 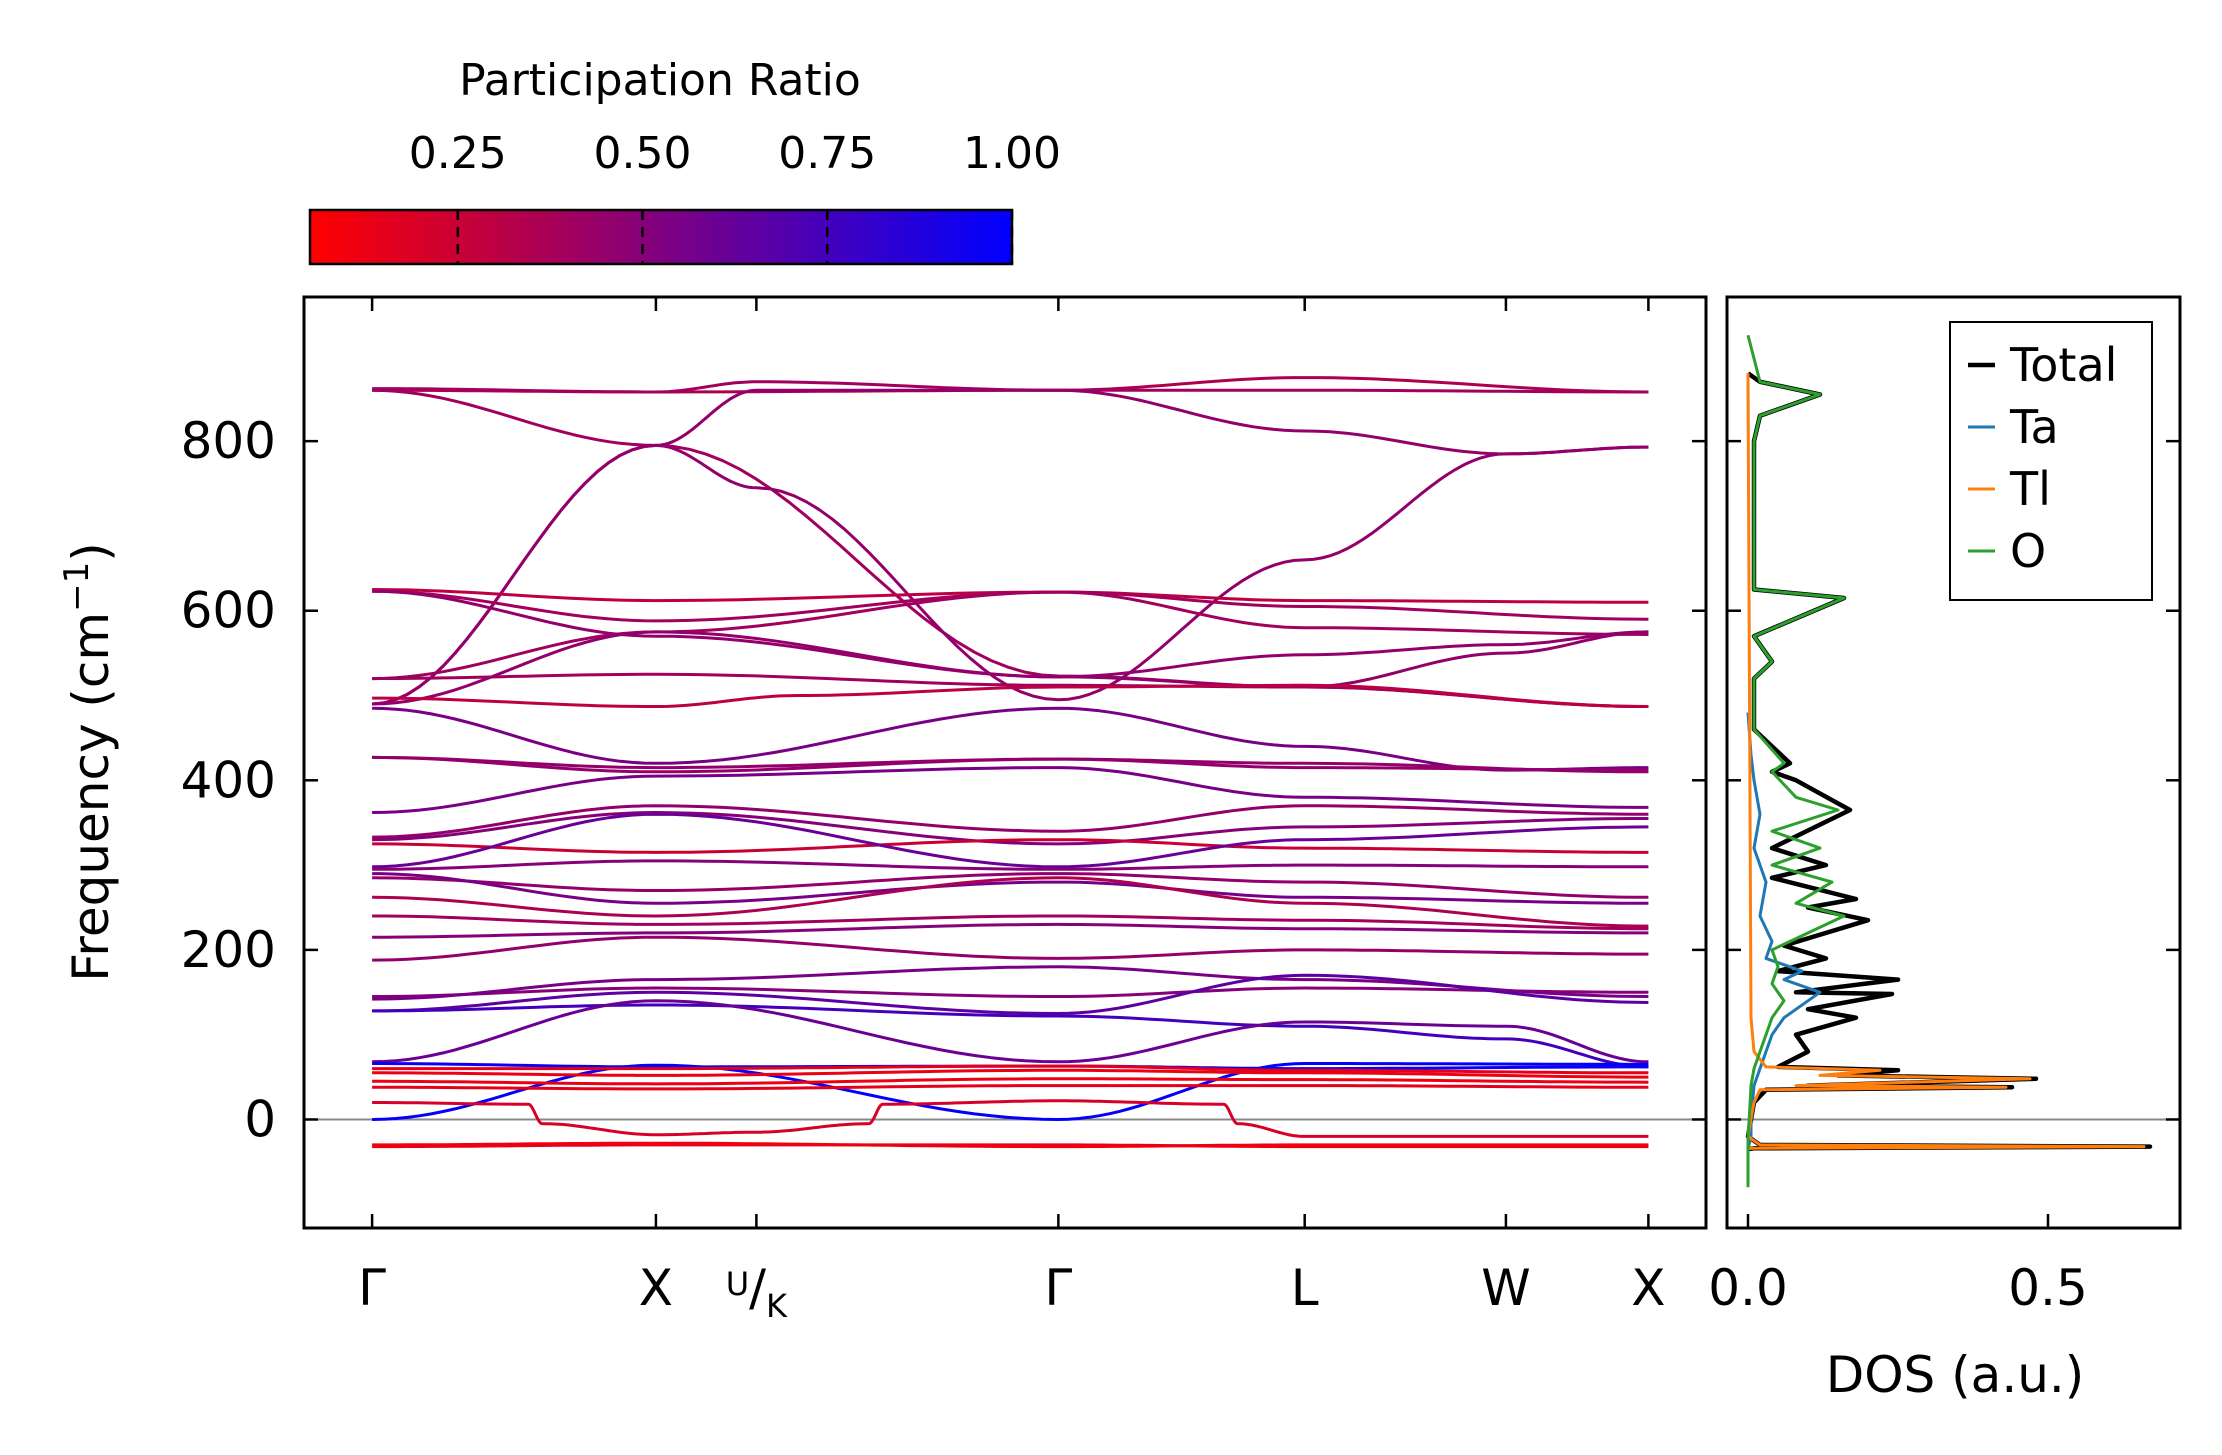 What do you see at coordinates (2028, 551) in the screenshot?
I see `legend-label-o: O` at bounding box center [2028, 551].